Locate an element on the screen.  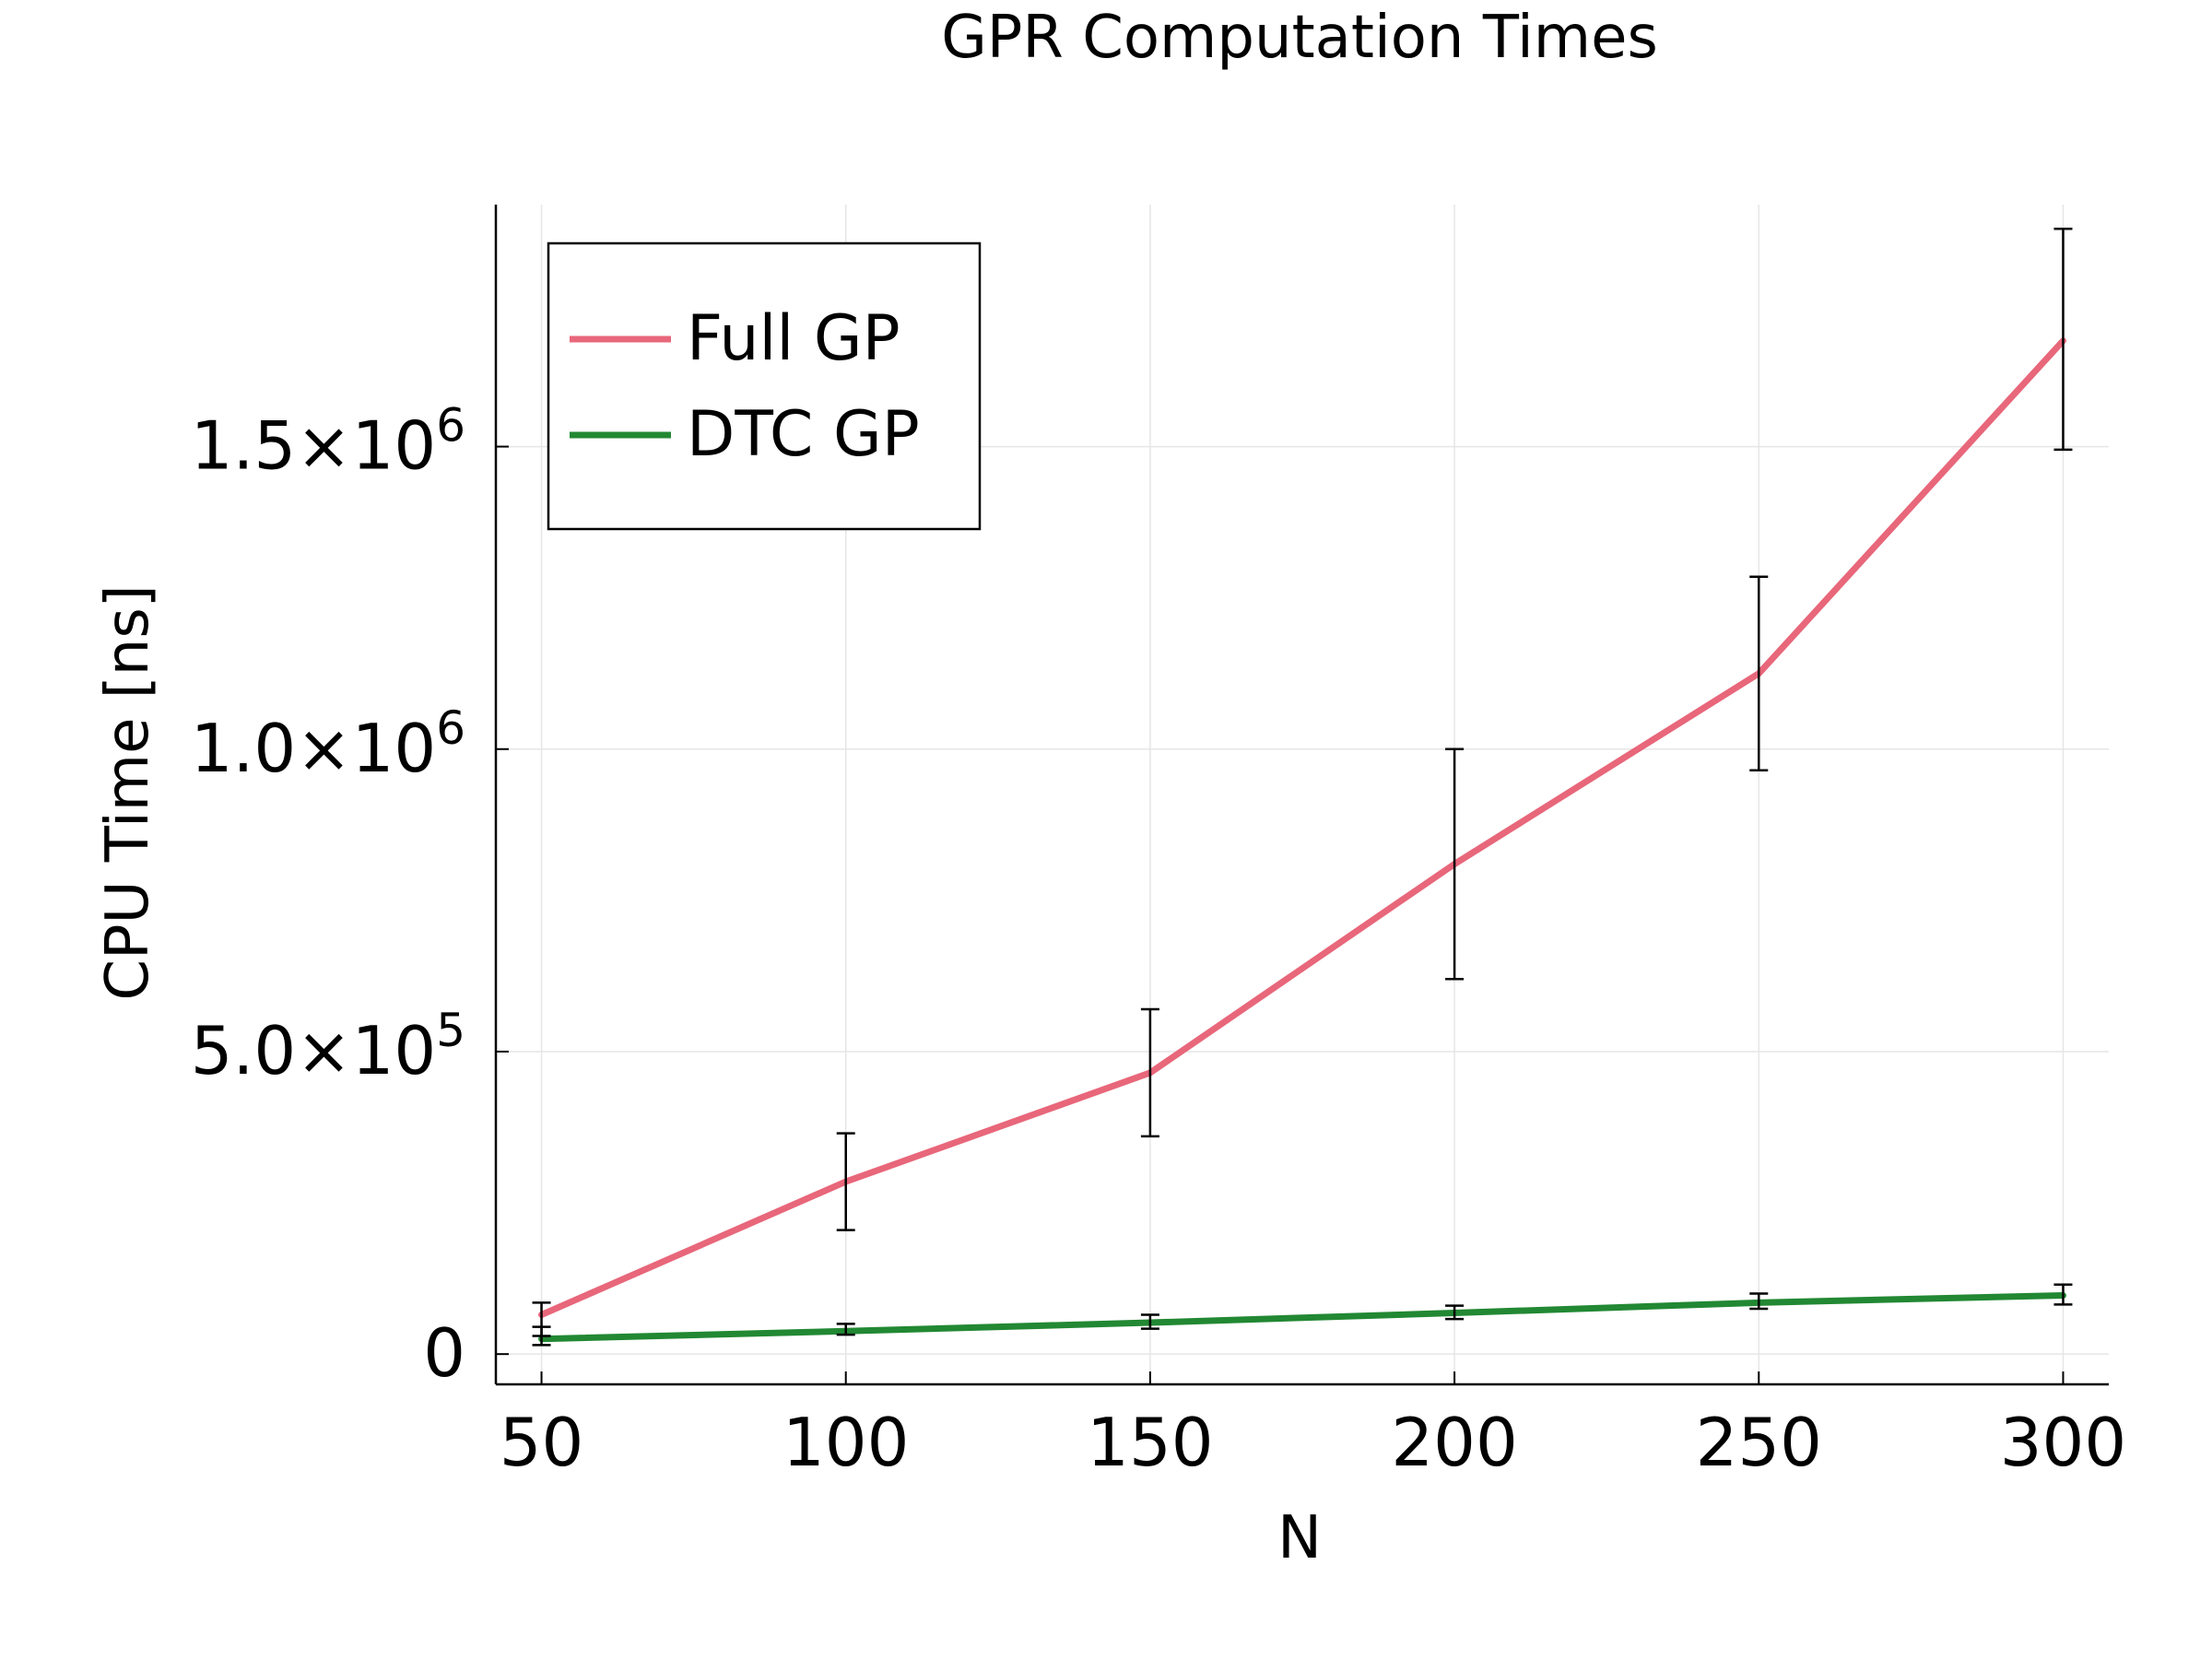
series-line-dtc-gp is located at coordinates (1302, 1317).